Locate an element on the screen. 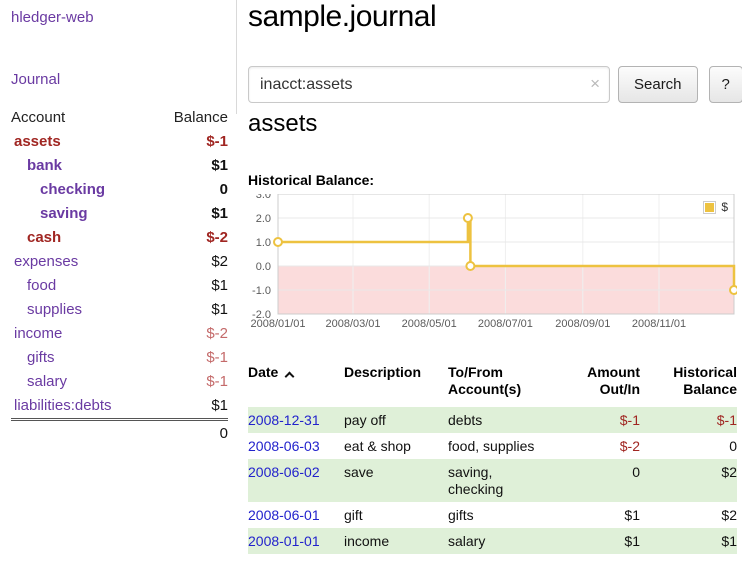 The image size is (742, 582). account-row: expenses $2 is located at coordinates (119, 262).